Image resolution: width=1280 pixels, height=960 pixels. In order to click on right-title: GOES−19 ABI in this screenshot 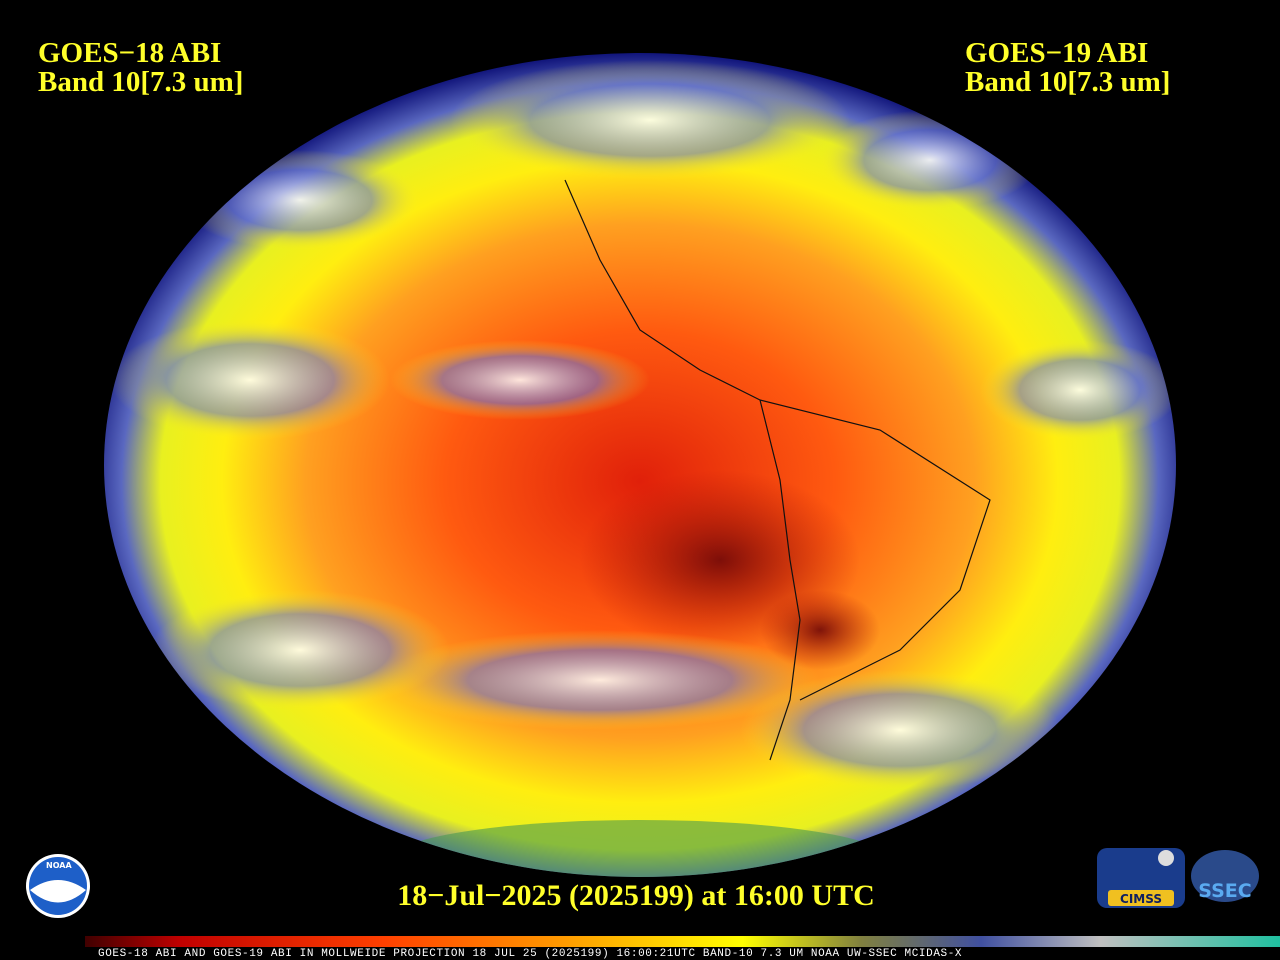, I will do `click(1056, 53)`.